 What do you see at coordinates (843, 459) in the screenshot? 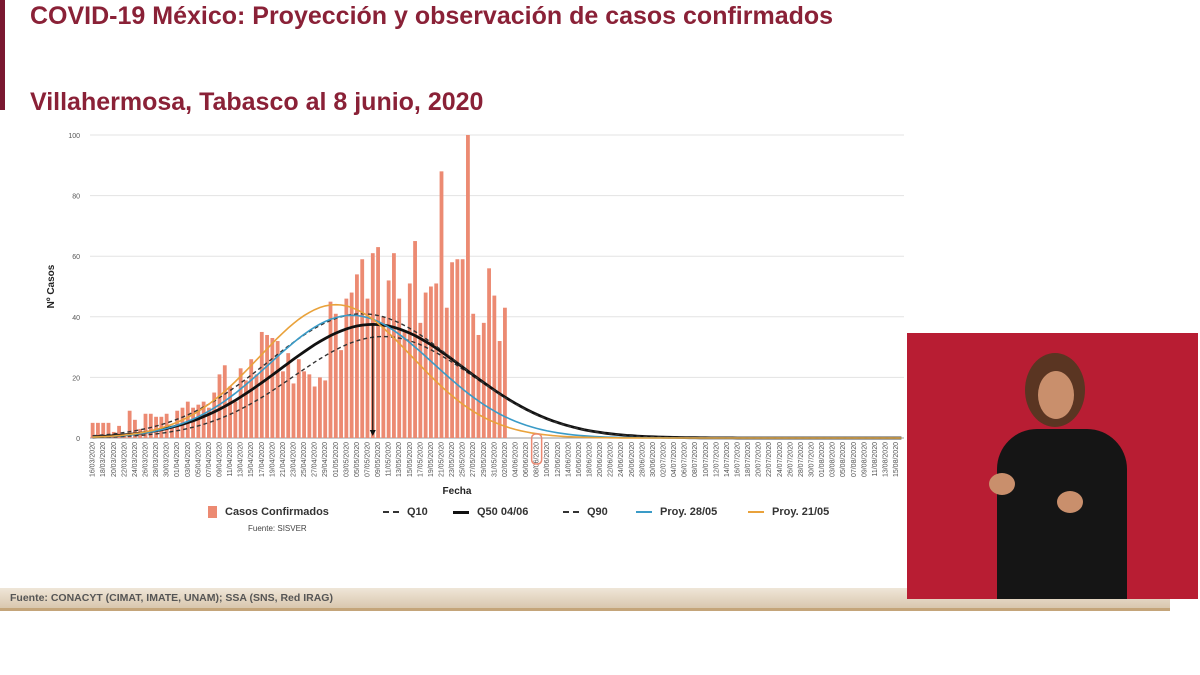
I see `x-tick-label: 05/08/2020` at bounding box center [843, 459].